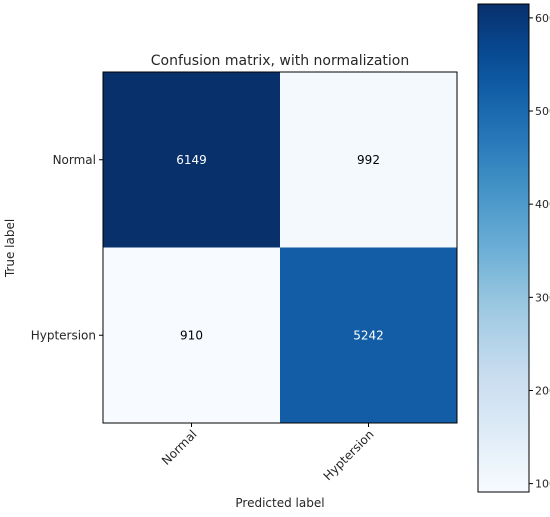  Describe the element at coordinates (542, 297) in the screenshot. I see `colorbar-tick-label: 3000` at that location.